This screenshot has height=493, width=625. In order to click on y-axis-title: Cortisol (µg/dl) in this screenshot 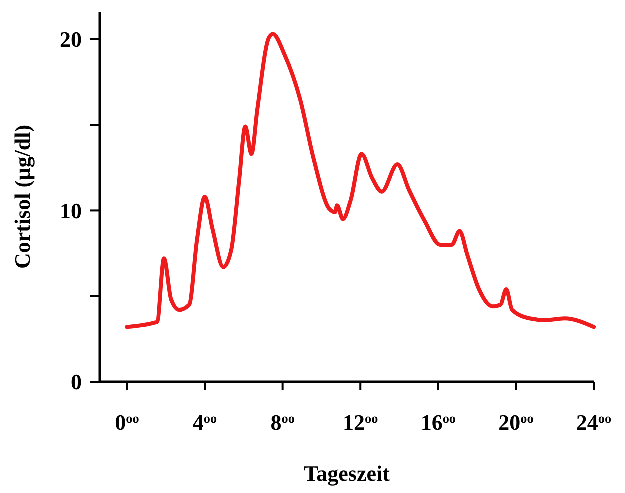, I will do `click(22, 197)`.